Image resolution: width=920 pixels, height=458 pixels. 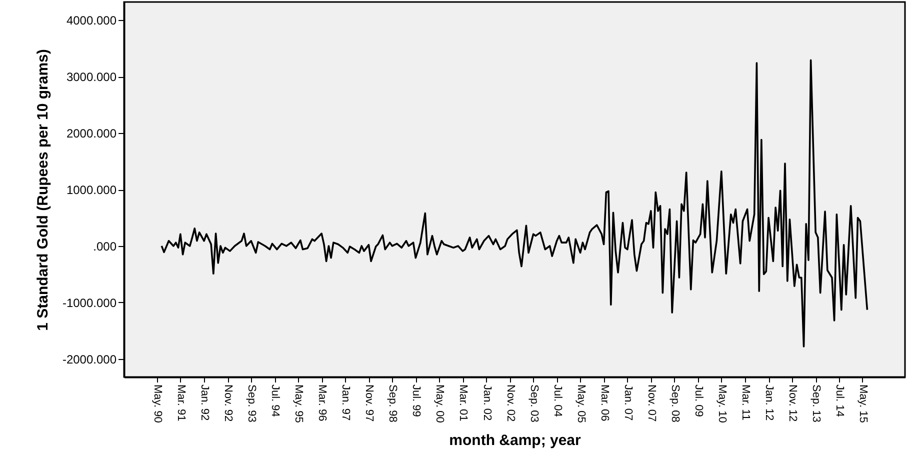 What do you see at coordinates (816, 403) in the screenshot?
I see `x-tick-label: Sep. 13` at bounding box center [816, 403].